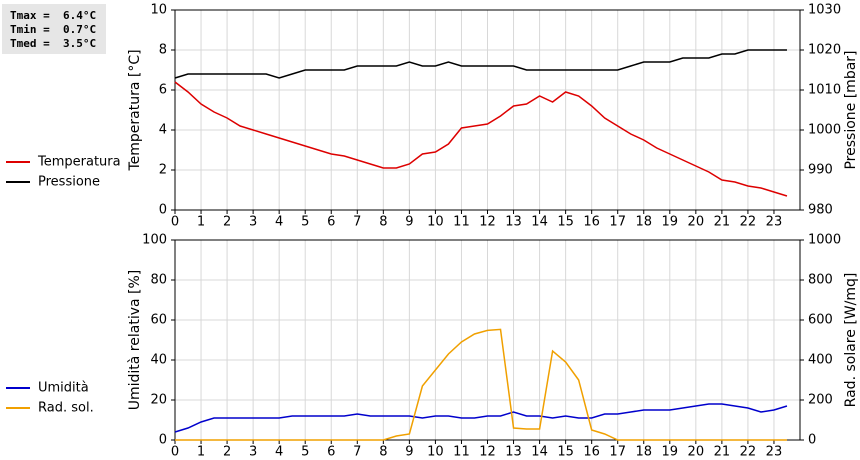  What do you see at coordinates (851, 340) in the screenshot?
I see `y2-axis-title: Rad. solare [W/mq]` at bounding box center [851, 340].